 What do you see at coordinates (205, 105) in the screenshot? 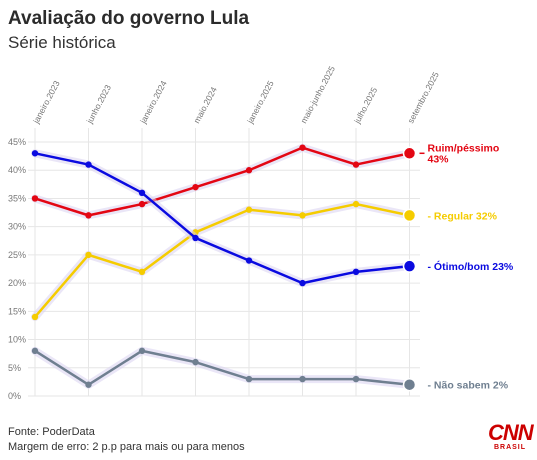
I see `x-tick-label: maio.2024` at bounding box center [205, 105].